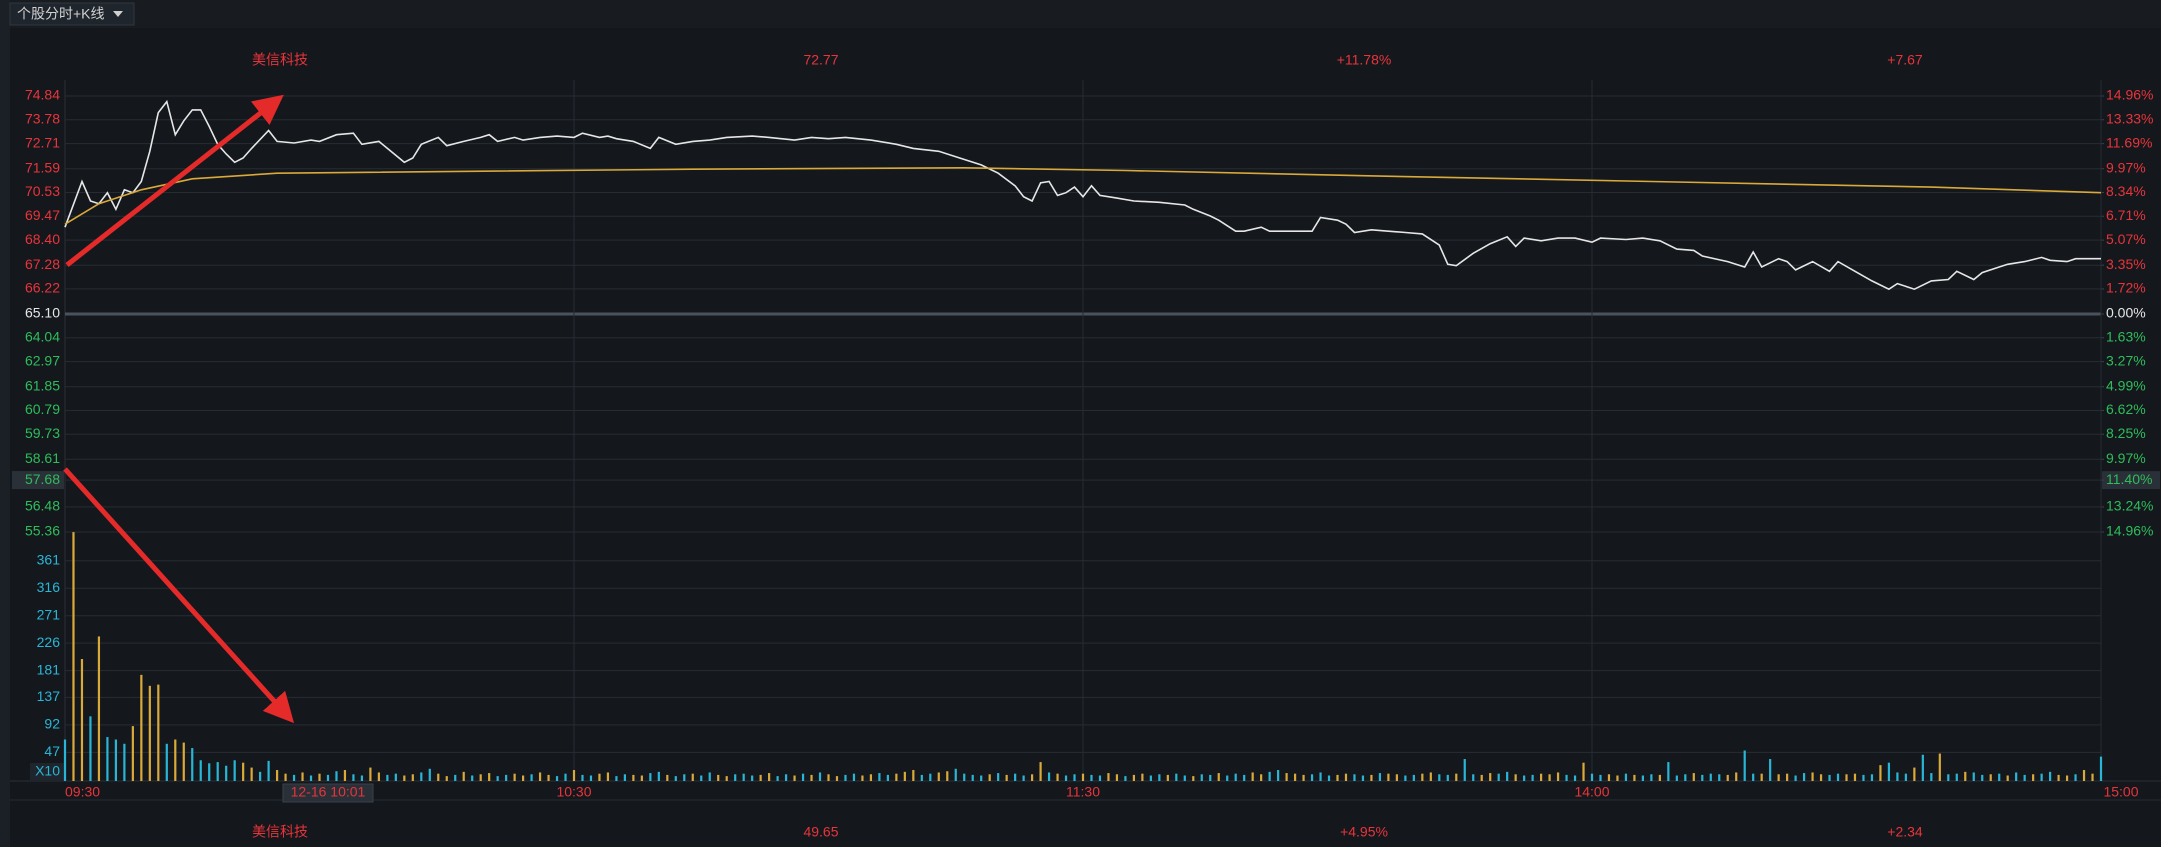 The width and height of the screenshot is (2161, 847). I want to click on x-tick-label: 14:00, so click(1591, 792).